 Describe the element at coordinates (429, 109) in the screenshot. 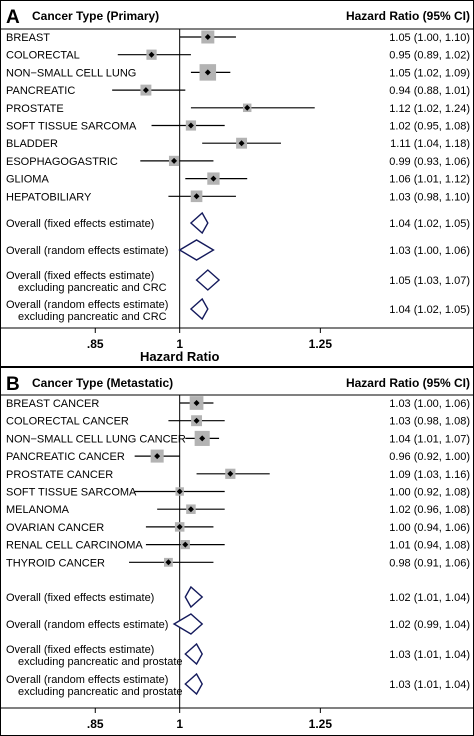

I see `panel-a-row-4-ci-text: 1.12 (1.02, 1.24)` at that location.